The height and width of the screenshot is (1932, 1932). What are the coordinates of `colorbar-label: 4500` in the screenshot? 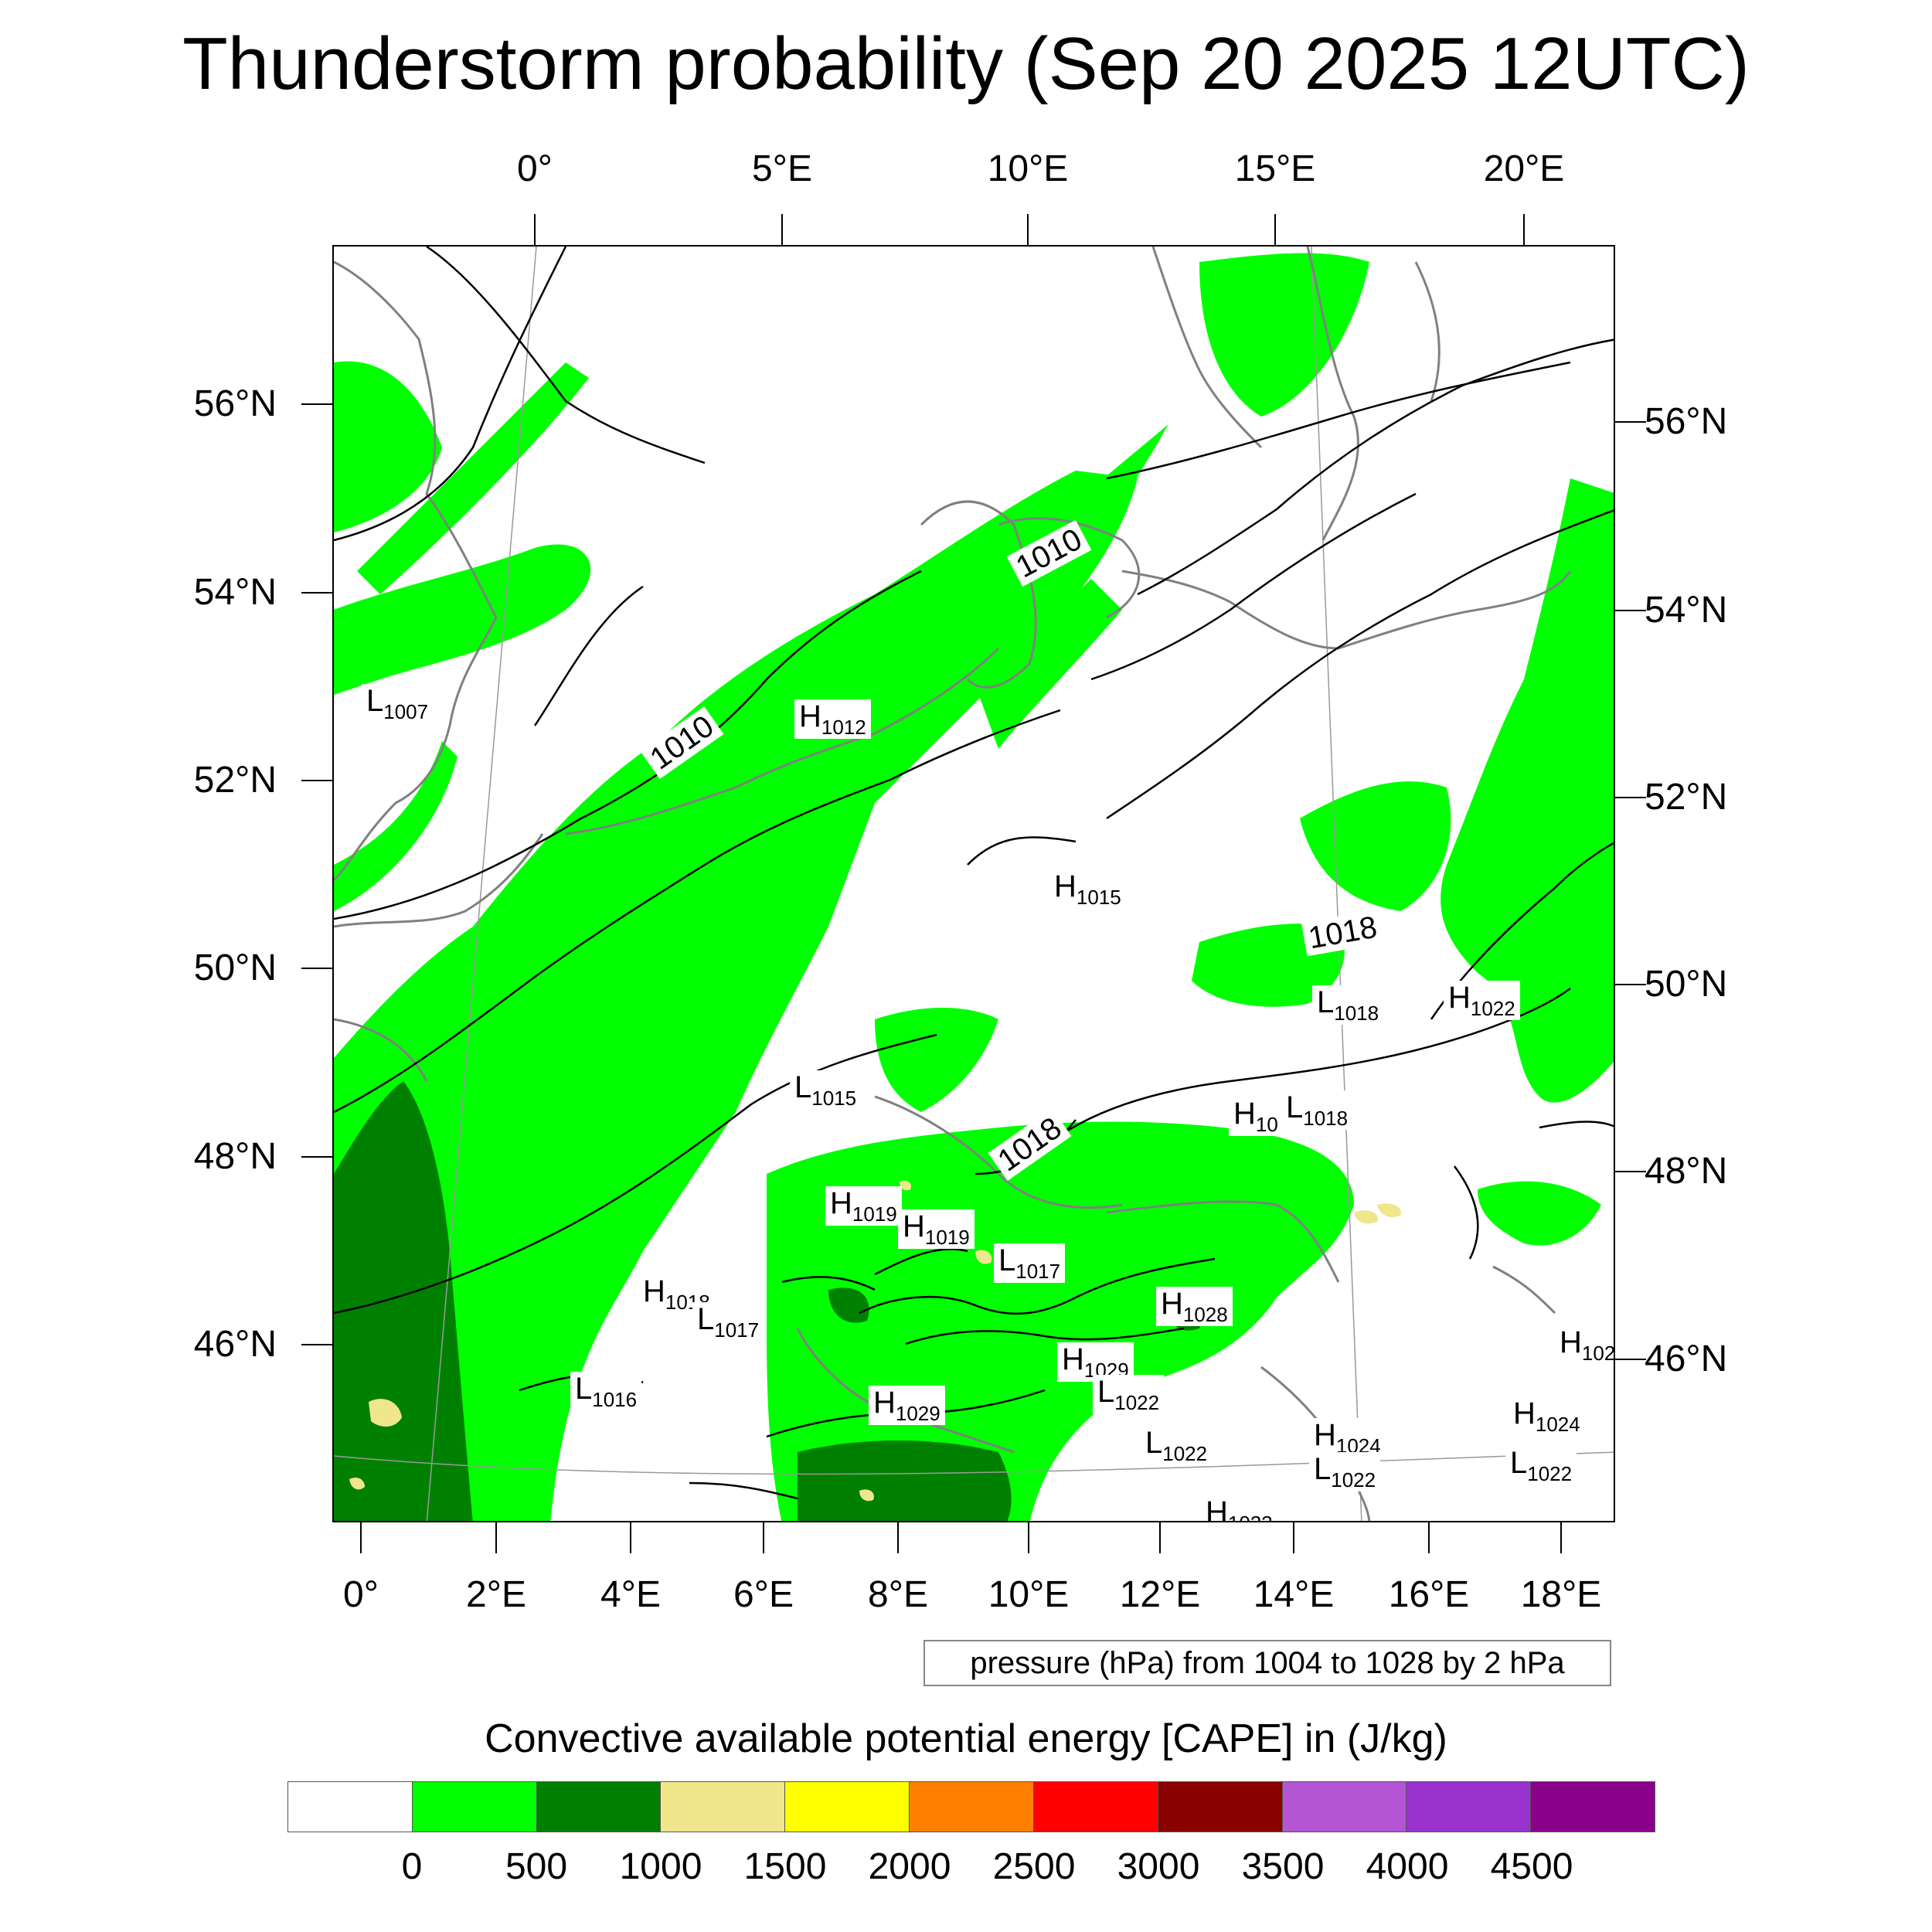 It's located at (1532, 1867).